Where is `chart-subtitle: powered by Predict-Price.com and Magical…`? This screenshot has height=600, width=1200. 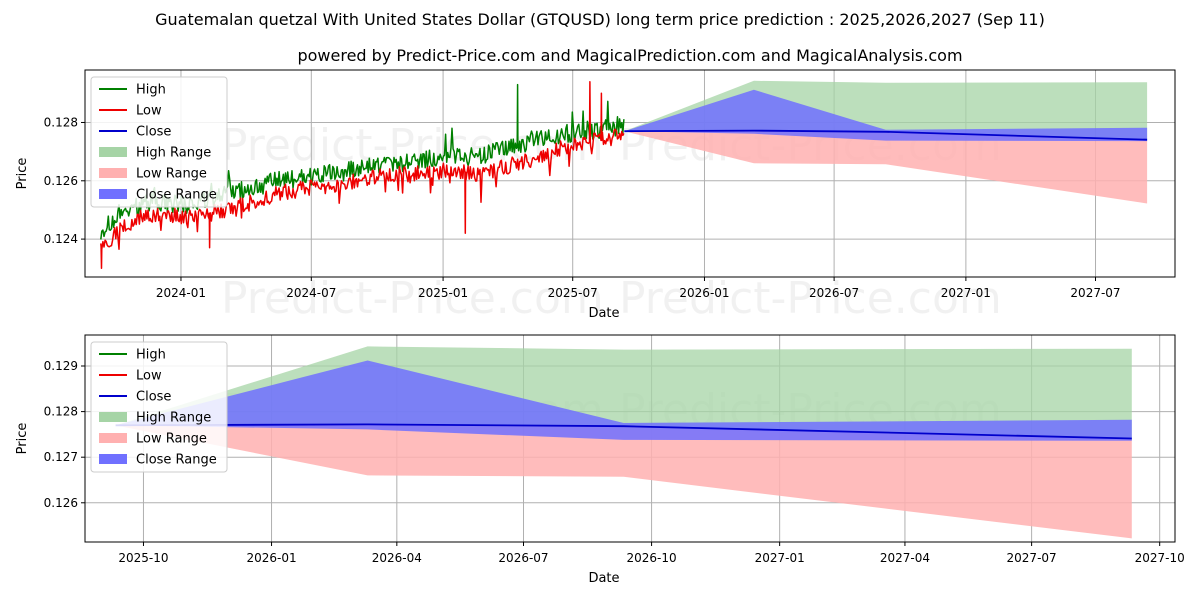
chart-subtitle: powered by Predict-Price.com and Magical… is located at coordinates (629, 55).